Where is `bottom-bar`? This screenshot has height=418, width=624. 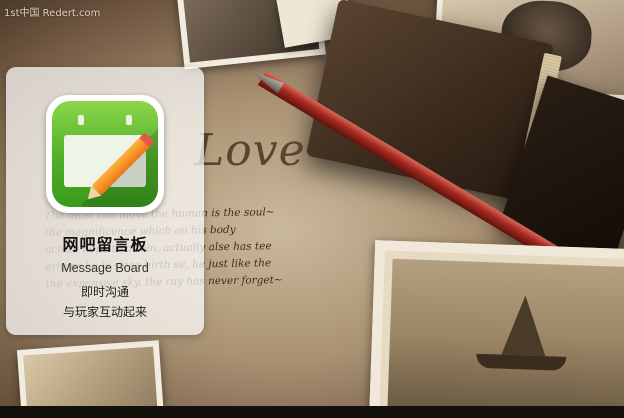 bottom-bar is located at coordinates (312, 412).